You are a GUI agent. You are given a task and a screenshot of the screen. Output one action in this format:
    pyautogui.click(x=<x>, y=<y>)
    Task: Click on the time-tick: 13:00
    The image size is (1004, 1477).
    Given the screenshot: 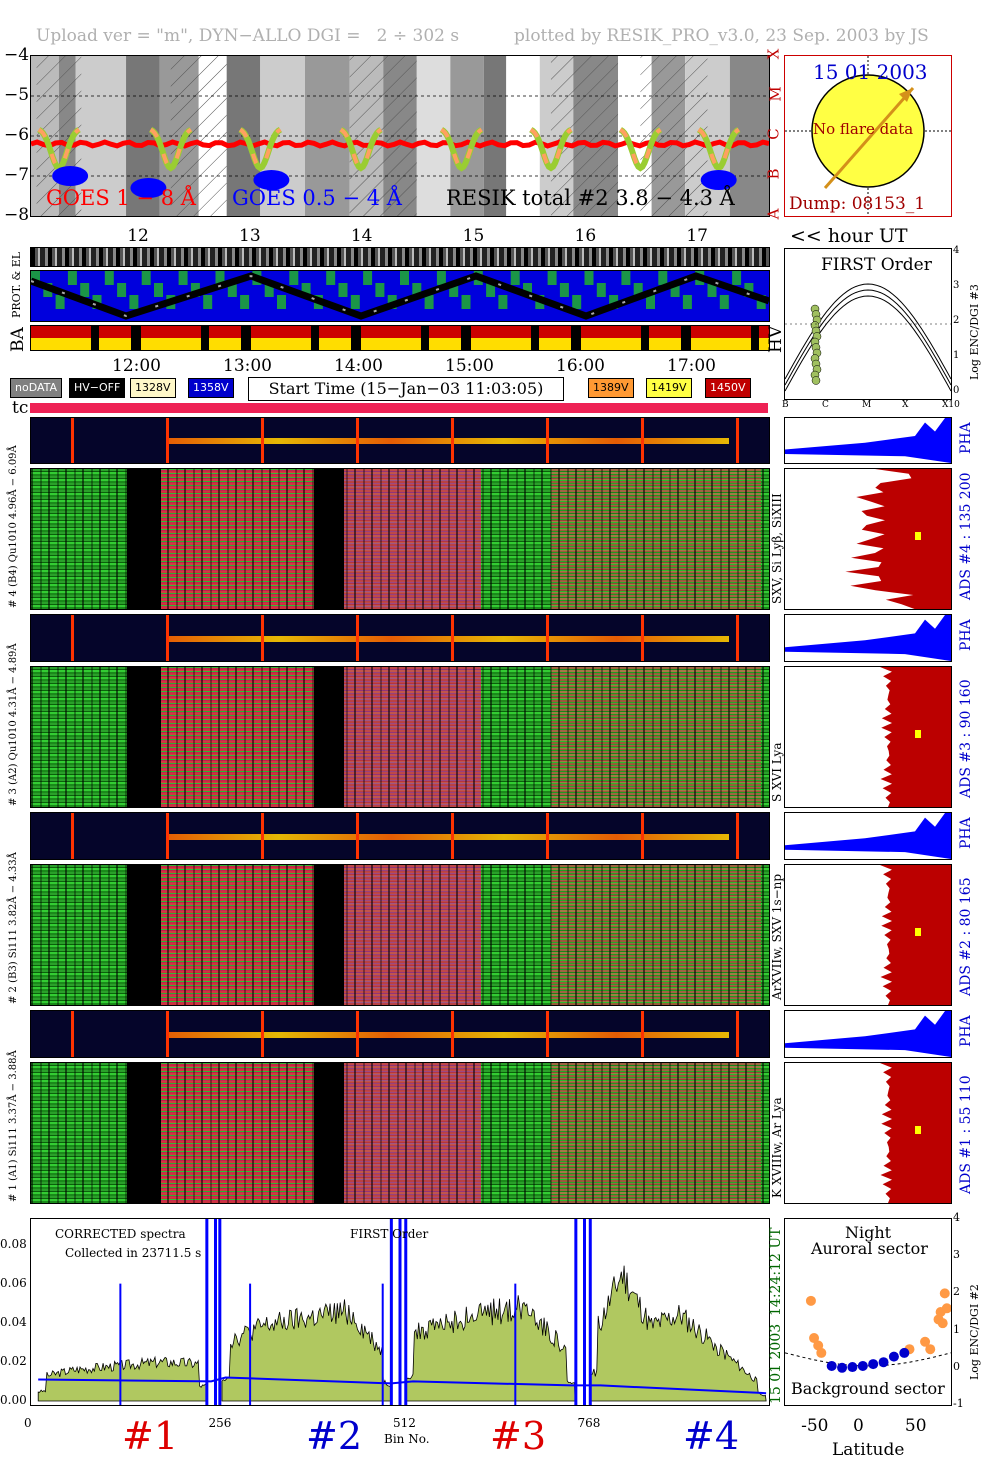 What is the action you would take?
    pyautogui.click(x=247, y=366)
    